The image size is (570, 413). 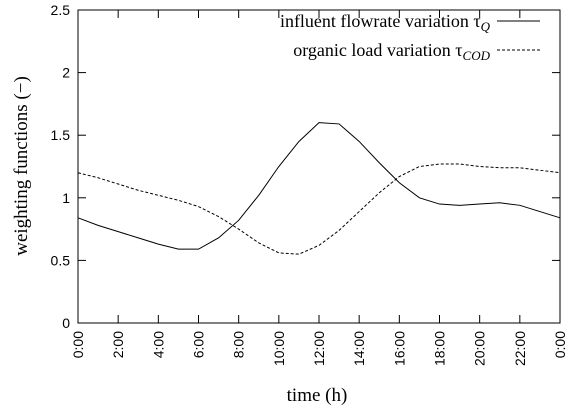 I want to click on x-tick-label: 18:00, so click(x=440, y=348).